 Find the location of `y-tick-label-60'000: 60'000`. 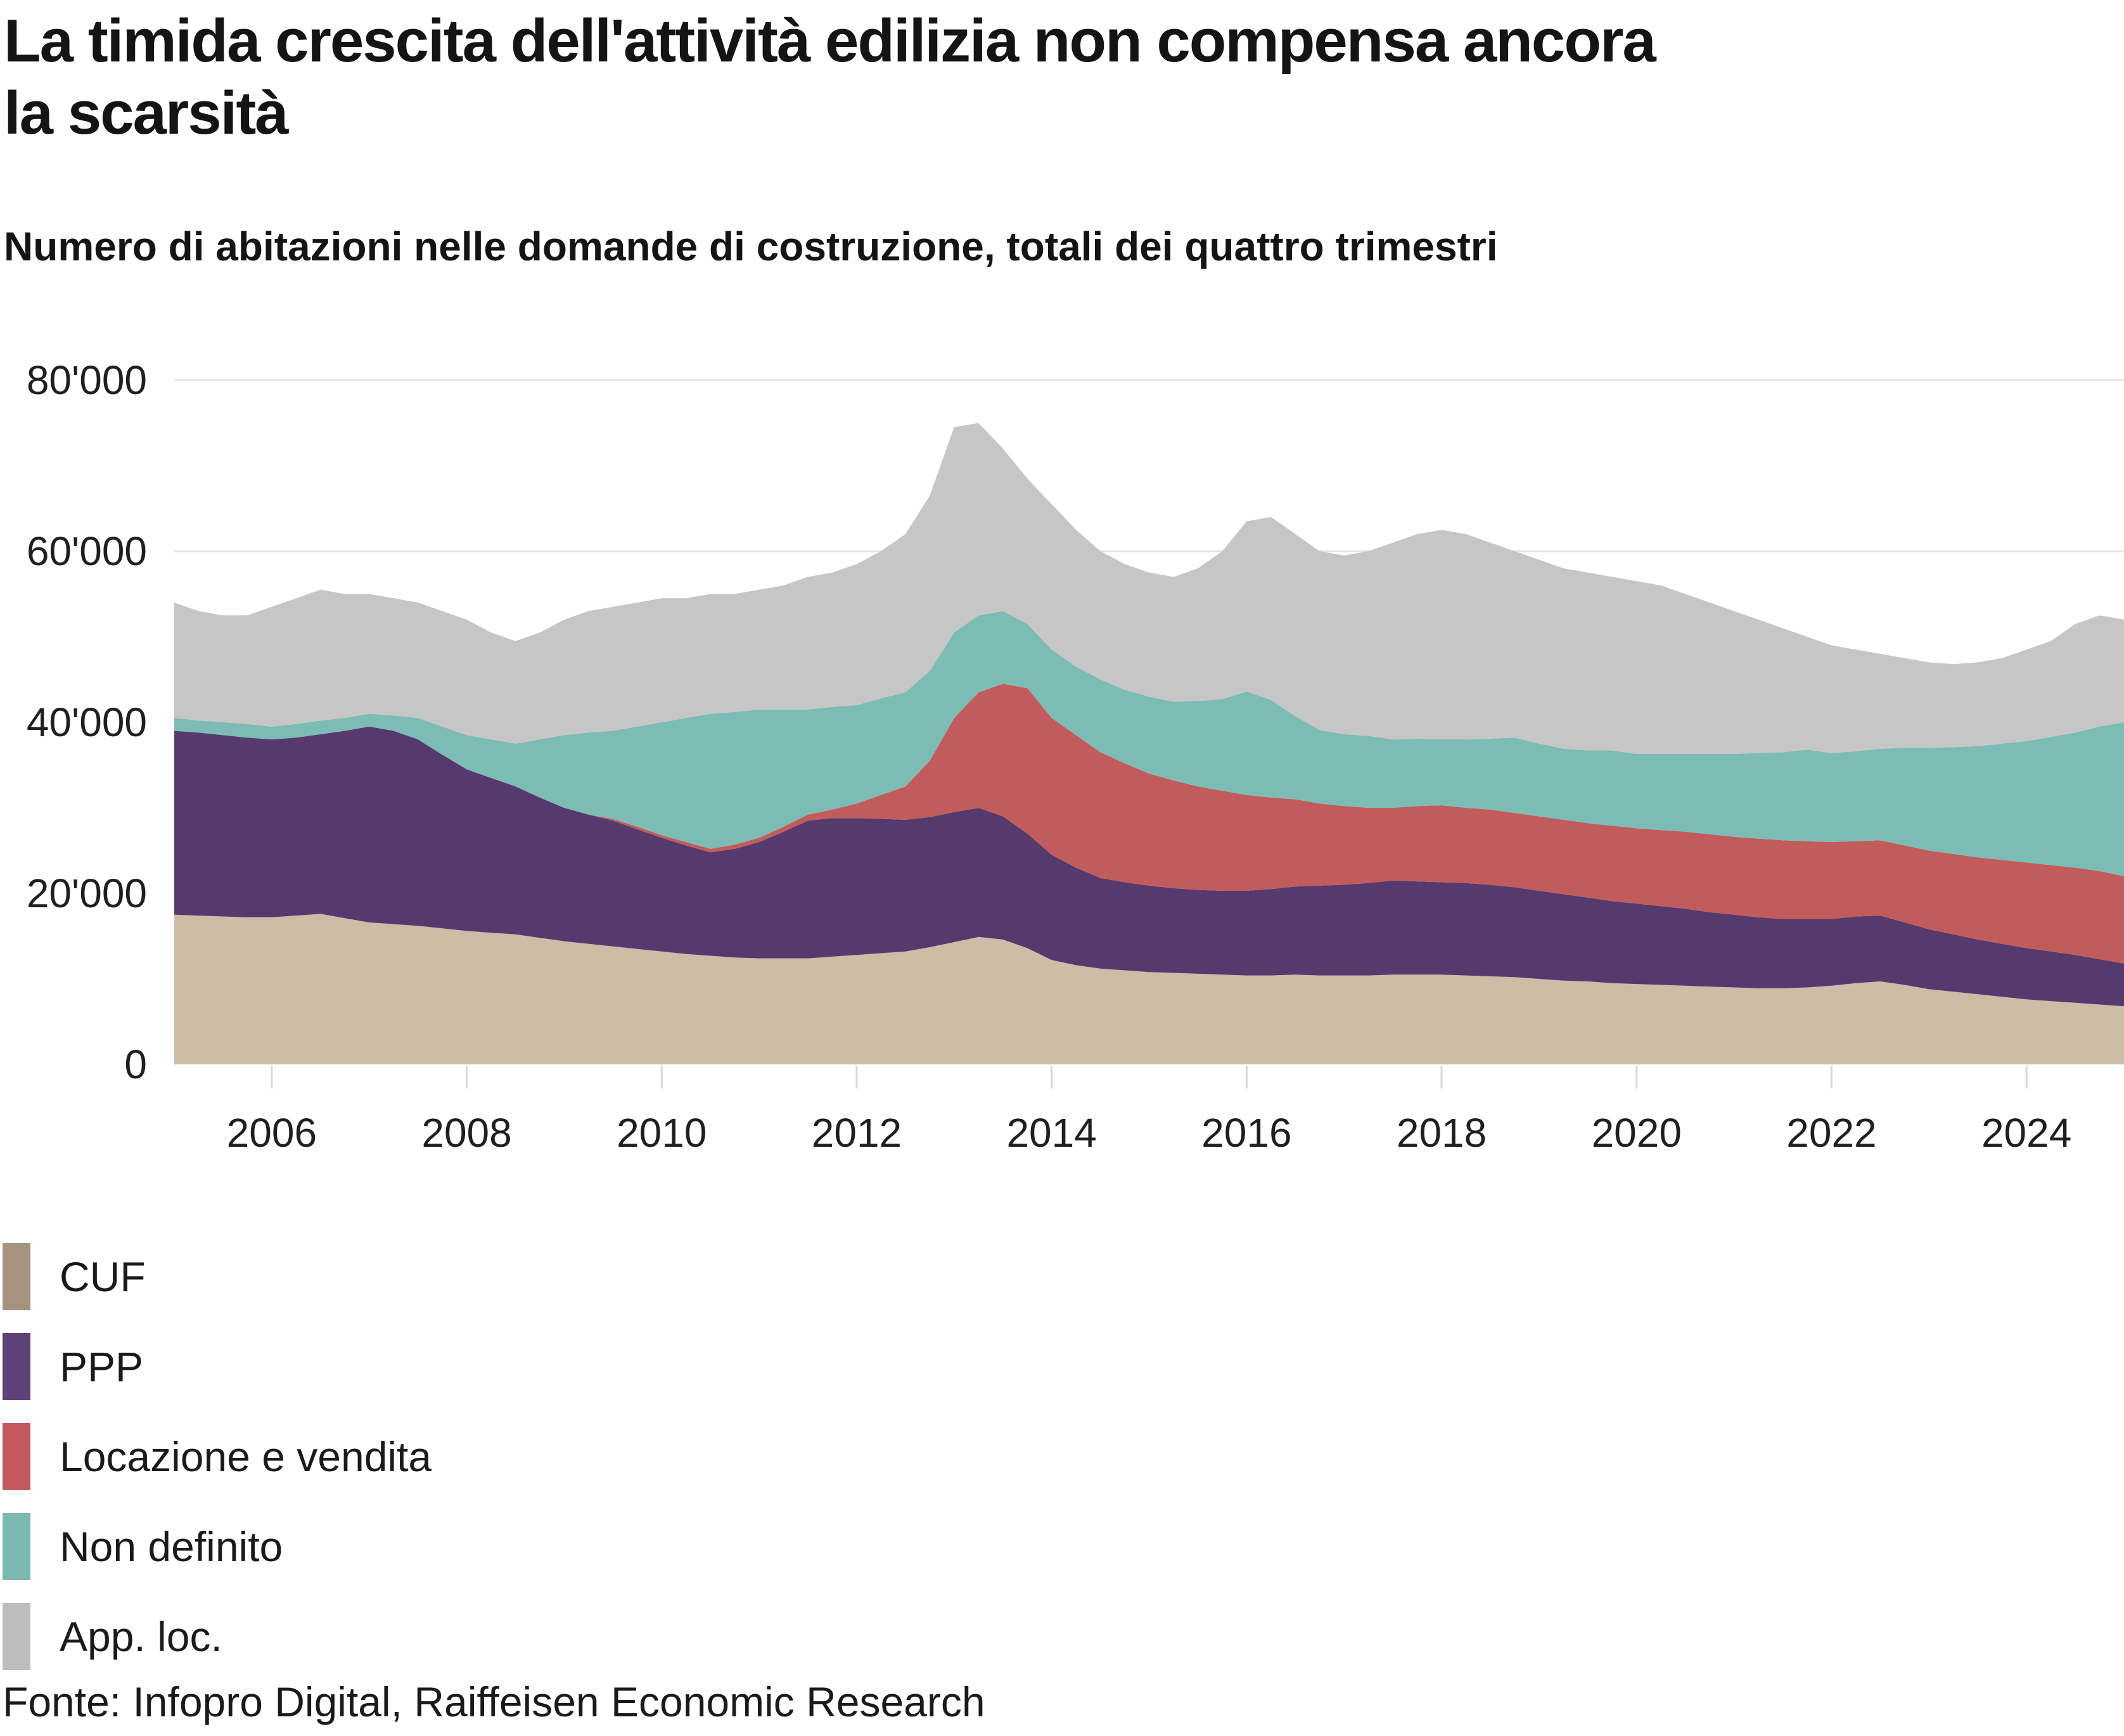

y-tick-label-60'000: 60'000 is located at coordinates (87, 551).